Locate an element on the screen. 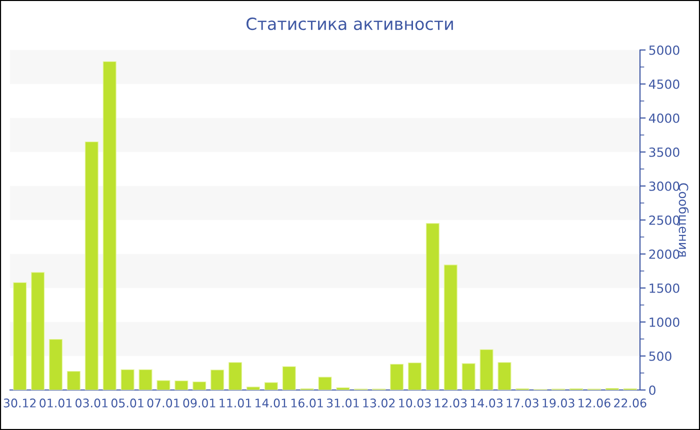  y-tick-label: 3000 is located at coordinates (664, 186).